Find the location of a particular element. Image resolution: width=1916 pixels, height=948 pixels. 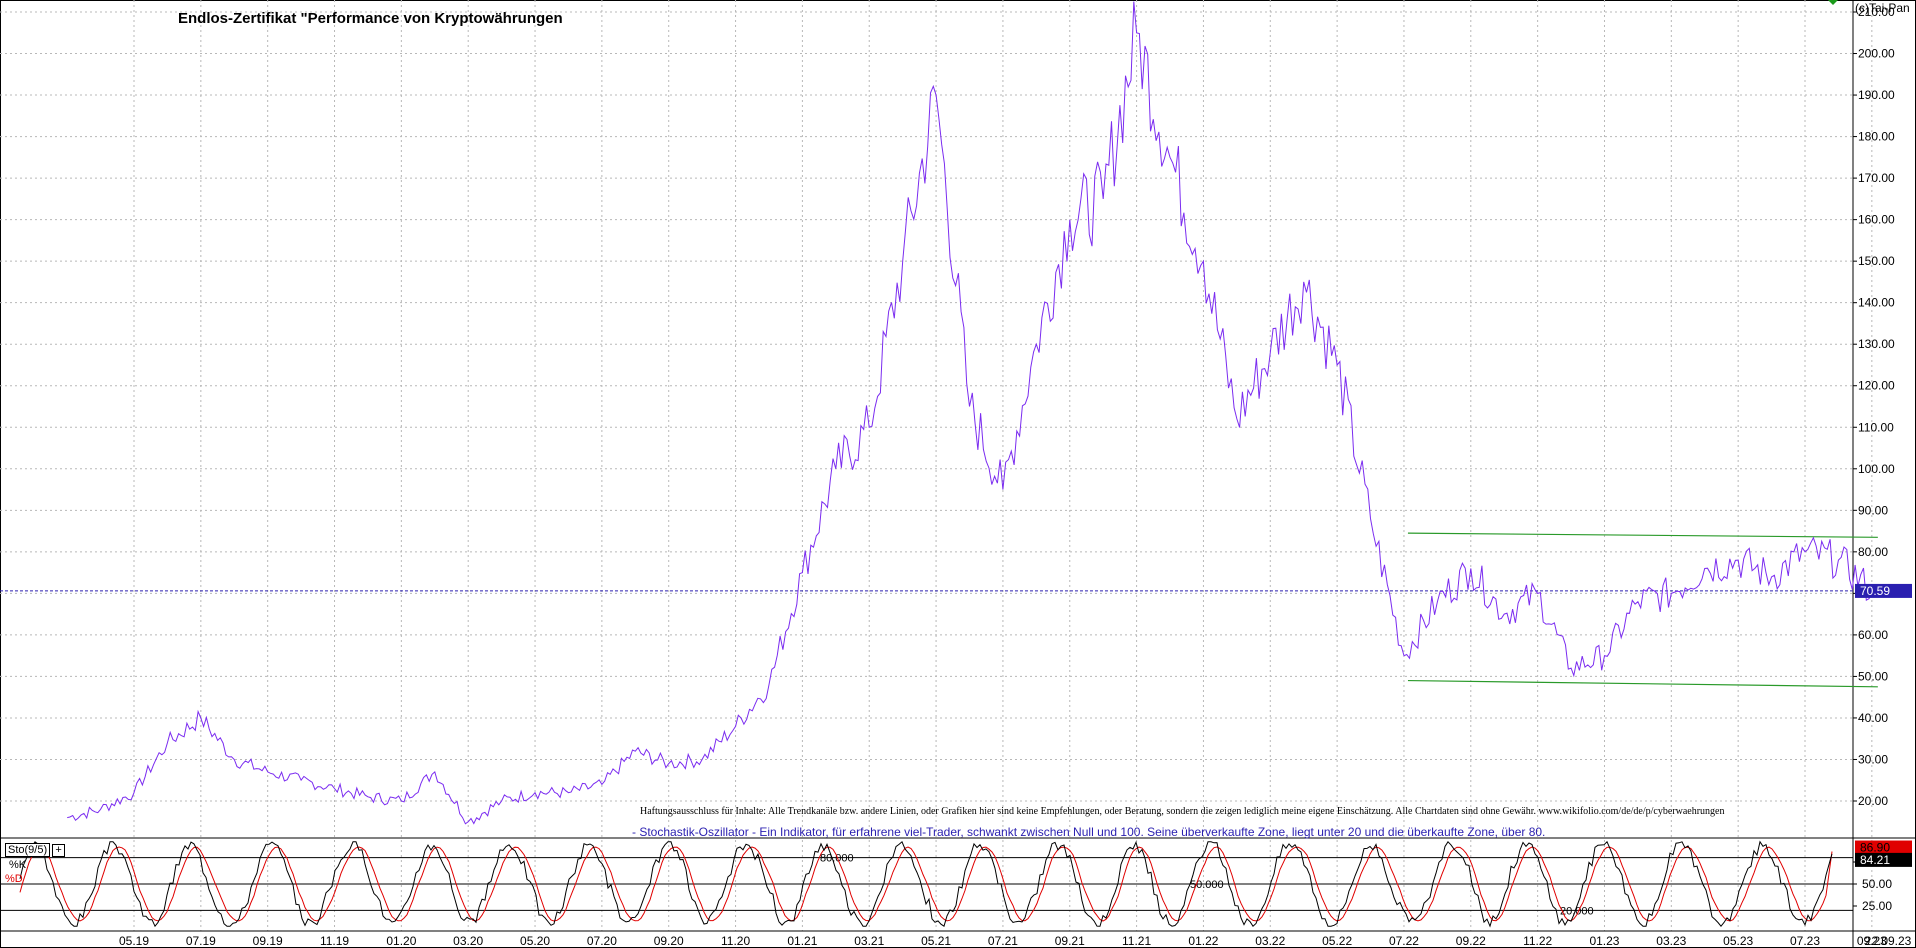

x-tick-label: 09.23 is located at coordinates (1872, 941).